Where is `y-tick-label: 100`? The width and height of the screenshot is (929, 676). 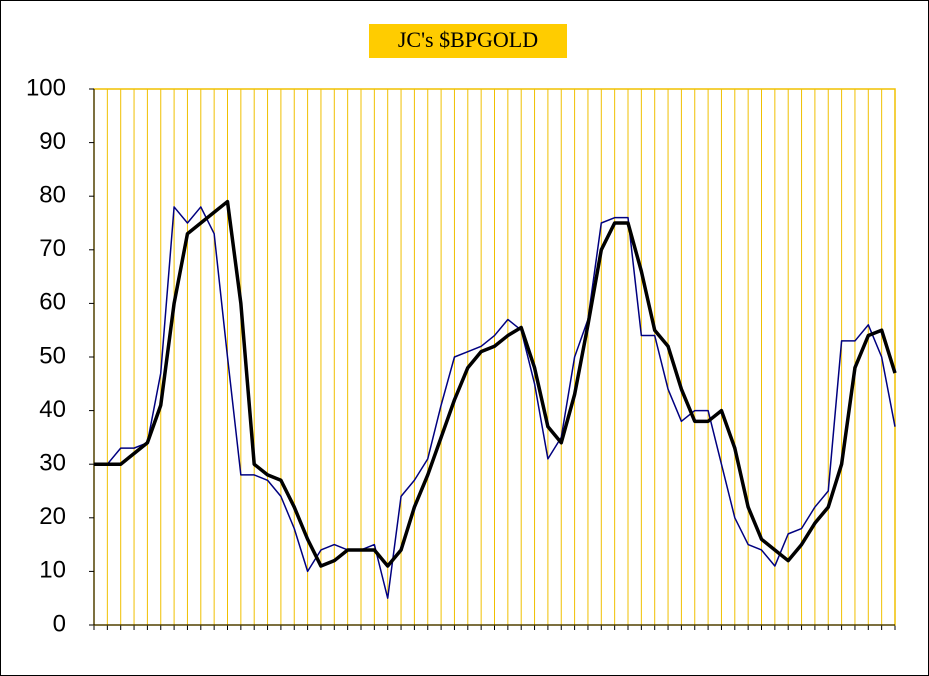 y-tick-label: 100 is located at coordinates (46, 87).